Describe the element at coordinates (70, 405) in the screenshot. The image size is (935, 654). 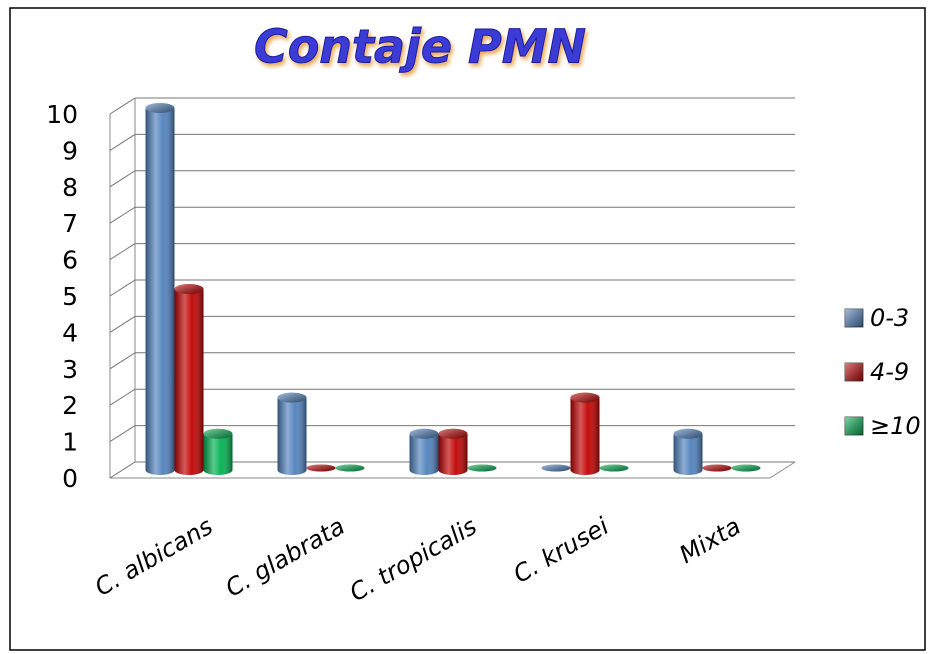
I see `y-tick-label: 2` at that location.